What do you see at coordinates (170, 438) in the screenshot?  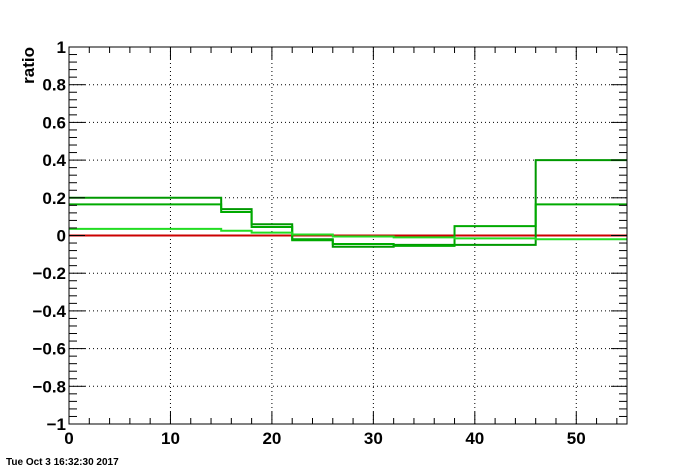 I see `x-tick-label: 10` at bounding box center [170, 438].